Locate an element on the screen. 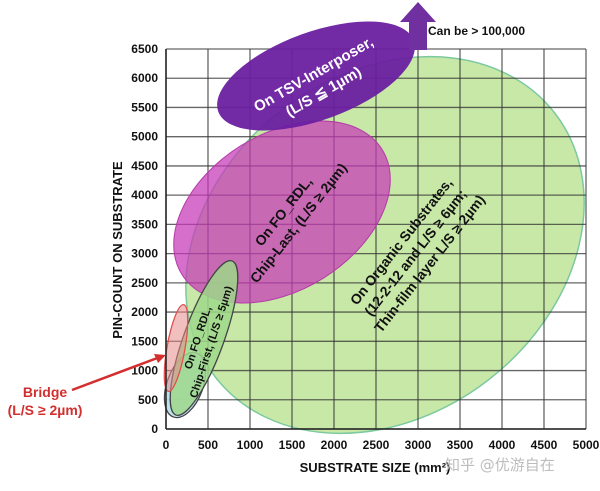 The width and height of the screenshot is (600, 491). x-tick-label: 2000 is located at coordinates (334, 445).